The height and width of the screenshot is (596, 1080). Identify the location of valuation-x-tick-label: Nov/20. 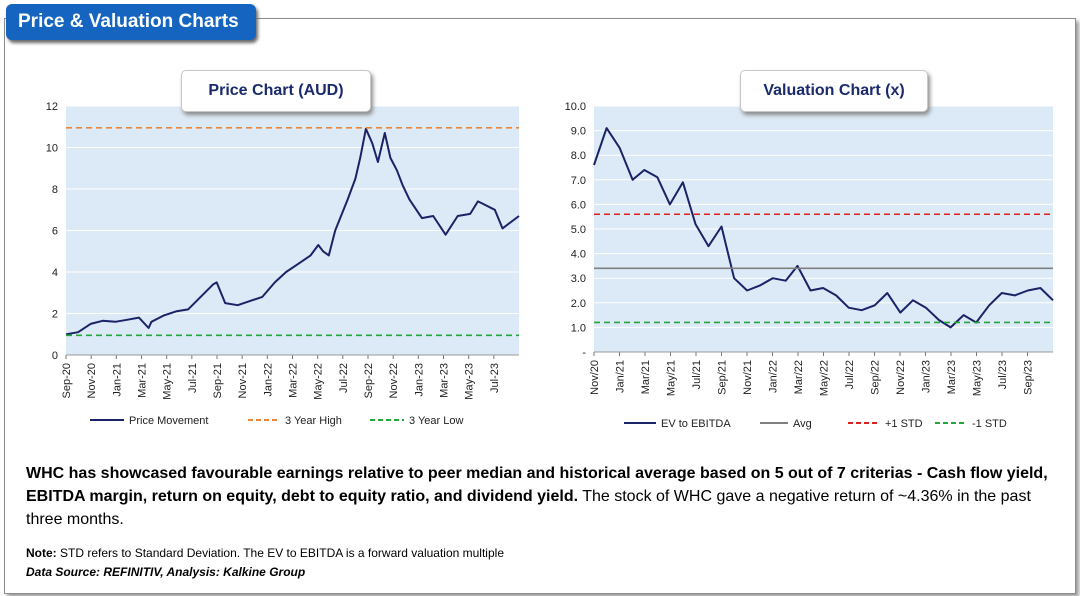
(595, 377).